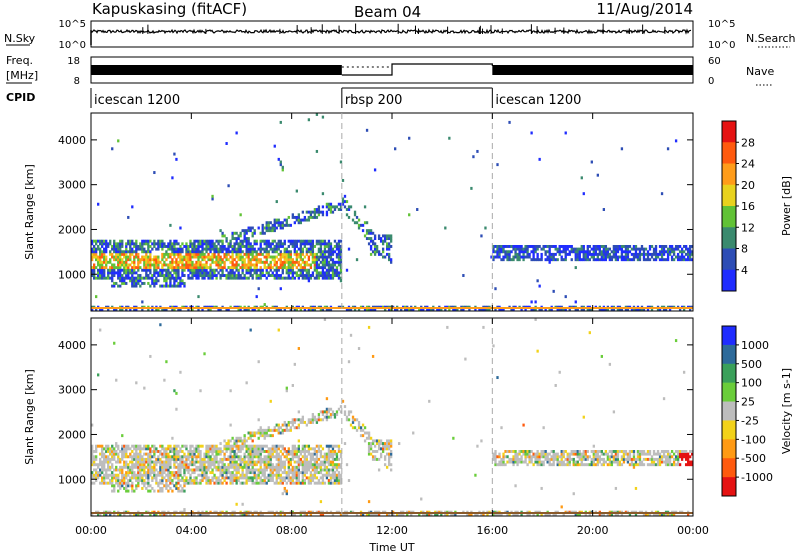  Describe the element at coordinates (753, 439) in the screenshot. I see `colorbar-tick-label: -100` at that location.